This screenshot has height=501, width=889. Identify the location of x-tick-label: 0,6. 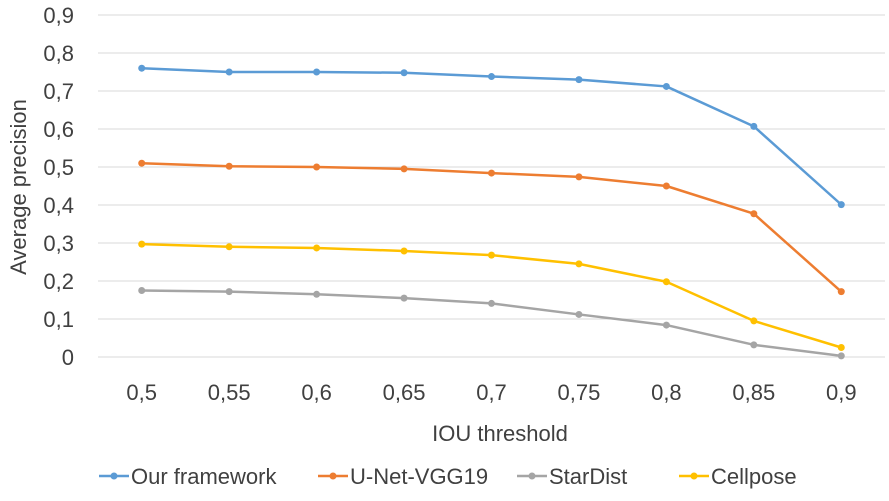
(316, 392).